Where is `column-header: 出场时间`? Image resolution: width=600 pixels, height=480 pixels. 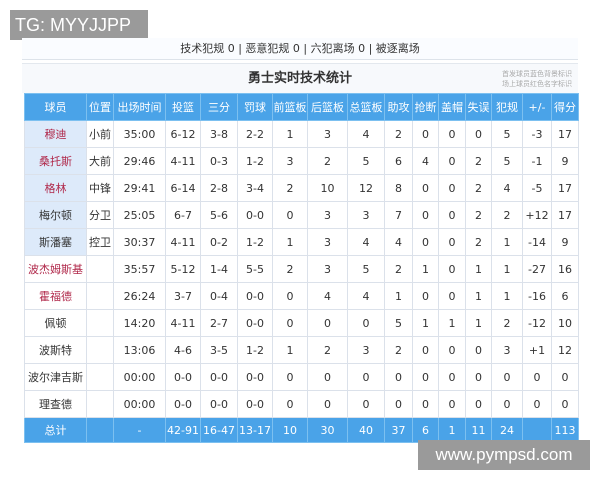
column-header: 出场时间 is located at coordinates (139, 107).